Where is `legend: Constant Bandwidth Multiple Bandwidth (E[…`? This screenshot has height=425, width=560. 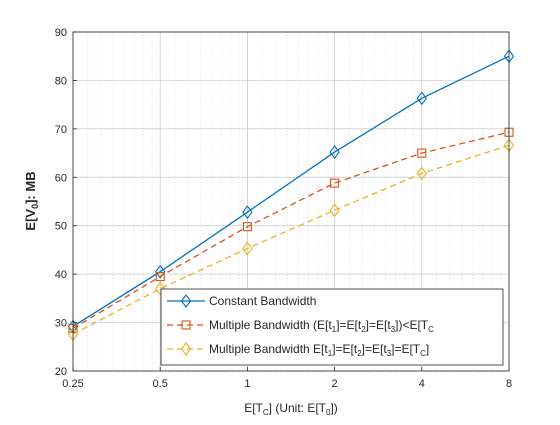
legend: Constant Bandwidth Multiple Bandwidth (E[… is located at coordinates (332, 327).